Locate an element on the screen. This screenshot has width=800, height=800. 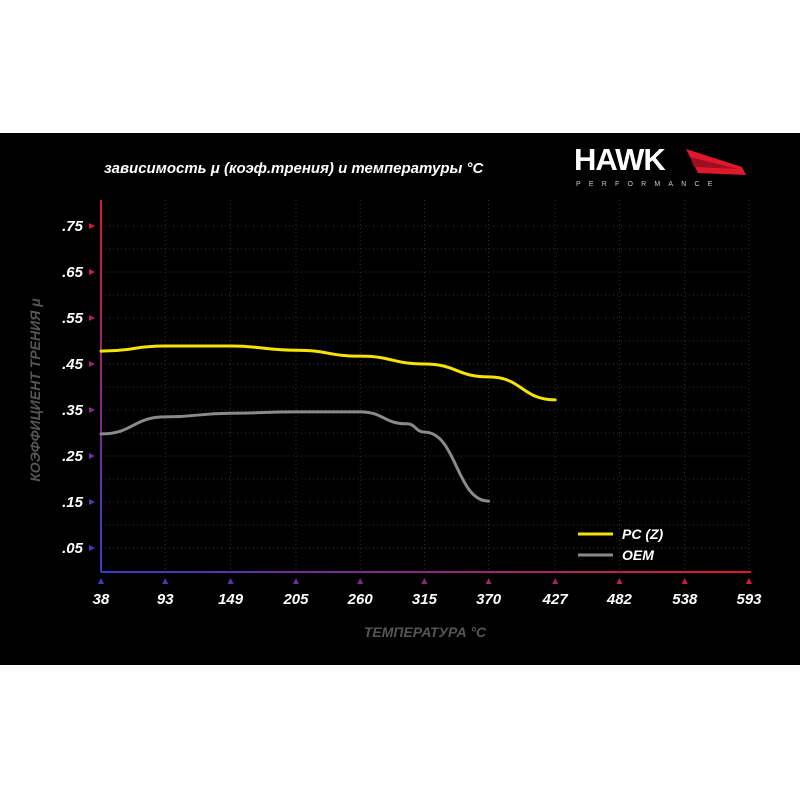
y-tick-label: .05 is located at coordinates (73, 548).